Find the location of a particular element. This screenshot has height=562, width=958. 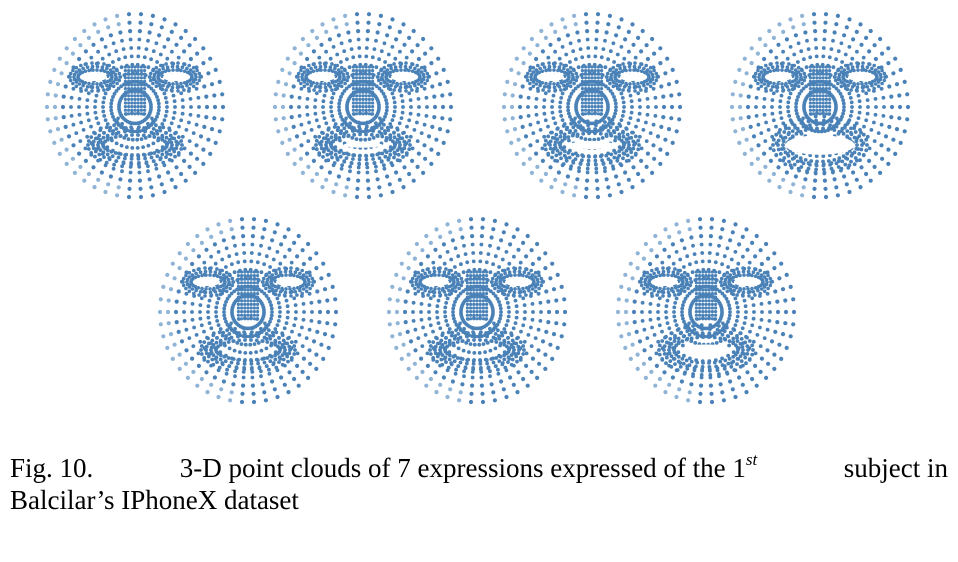

caption-line-2: Balcilar’s IPhoneX dataset is located at coordinates (154, 500).